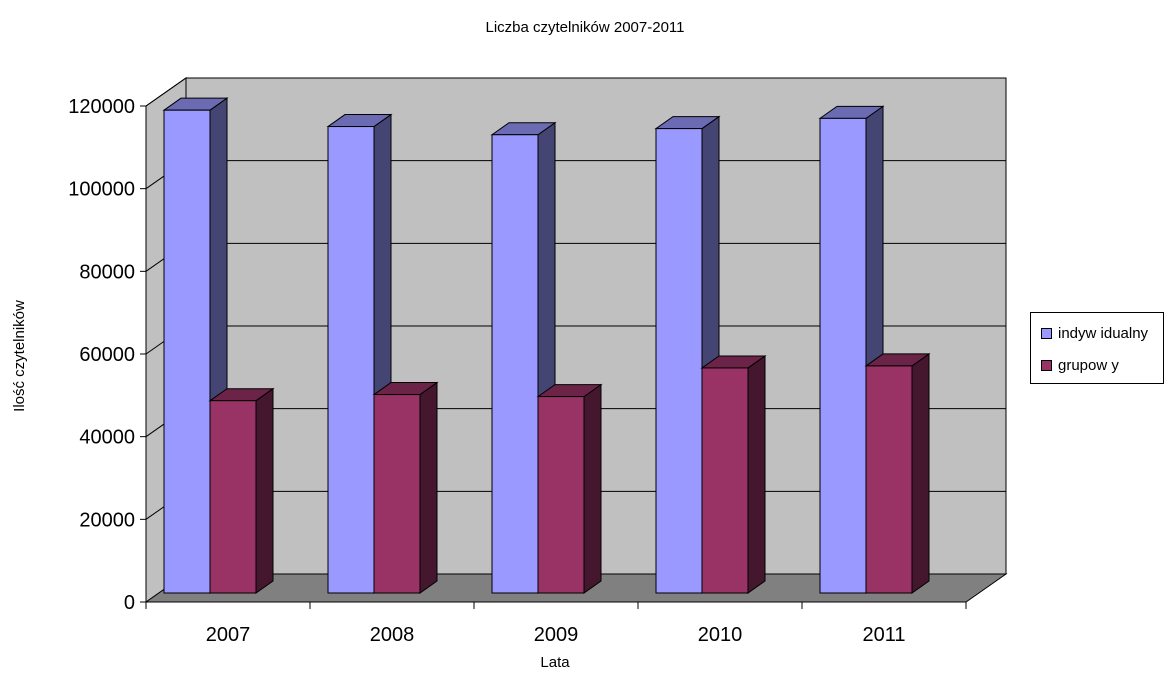 The height and width of the screenshot is (677, 1170). I want to click on x-tick-labels: 2007 2008 2009 2010 2011, so click(556, 635).